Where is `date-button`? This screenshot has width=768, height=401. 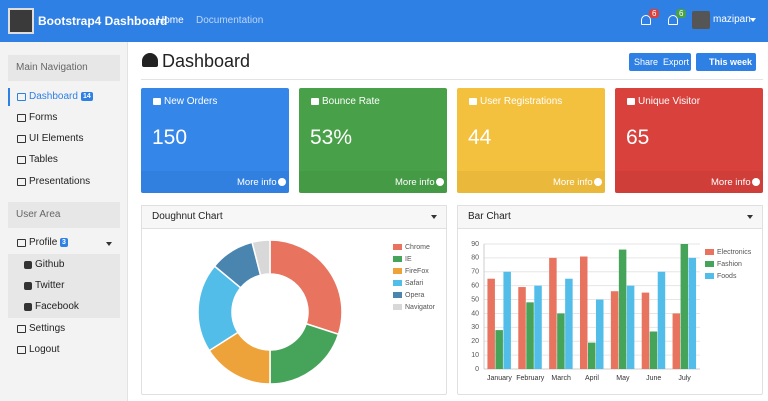 date-button is located at coordinates (726, 62).